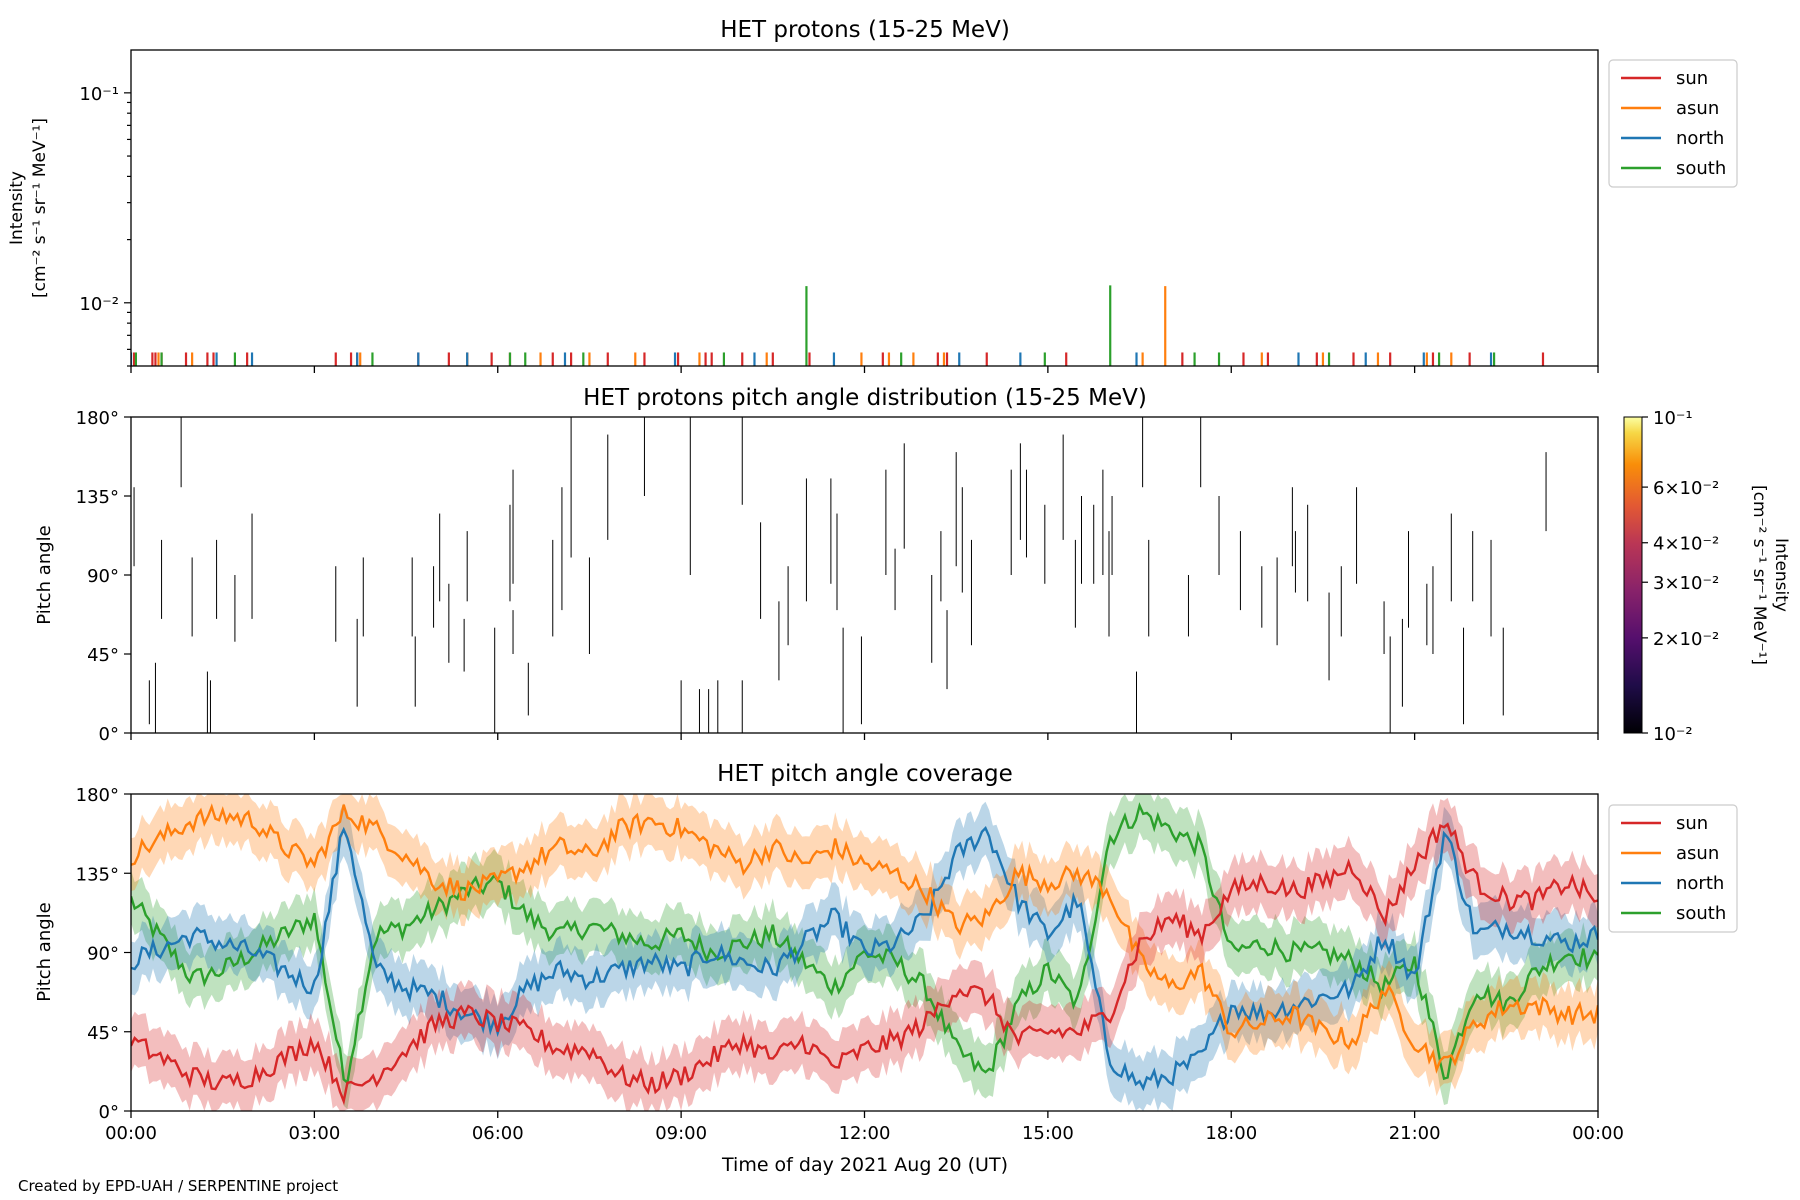  What do you see at coordinates (1673, 418) in the screenshot?
I see `colorbar-tick-label: 10⁻¹` at bounding box center [1673, 418].